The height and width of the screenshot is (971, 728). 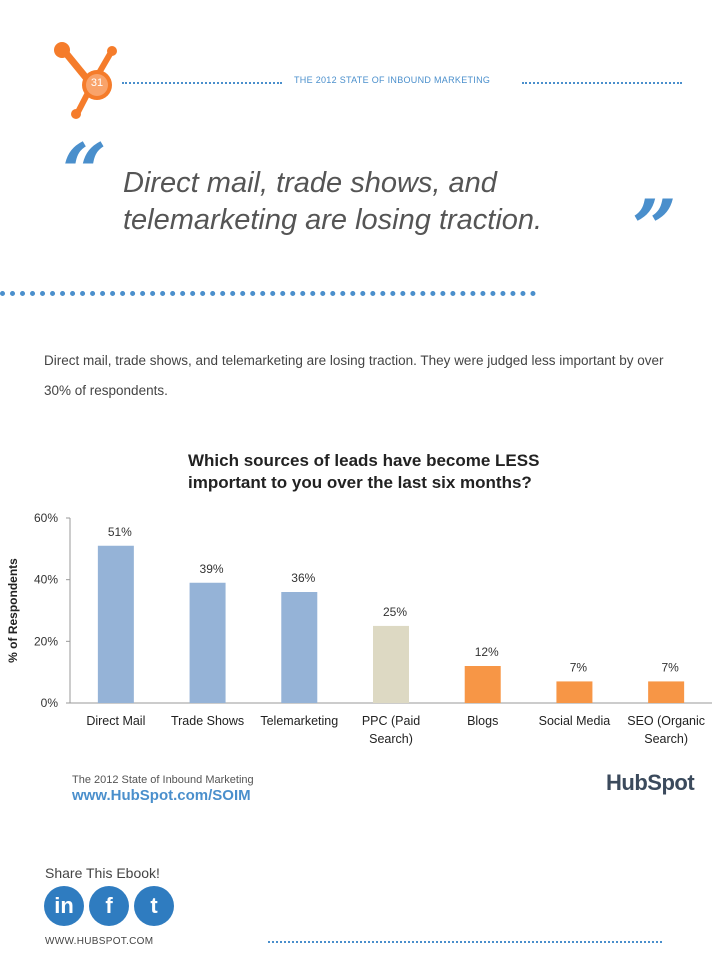 I want to click on twitter-icon: t, so click(x=154, y=906).